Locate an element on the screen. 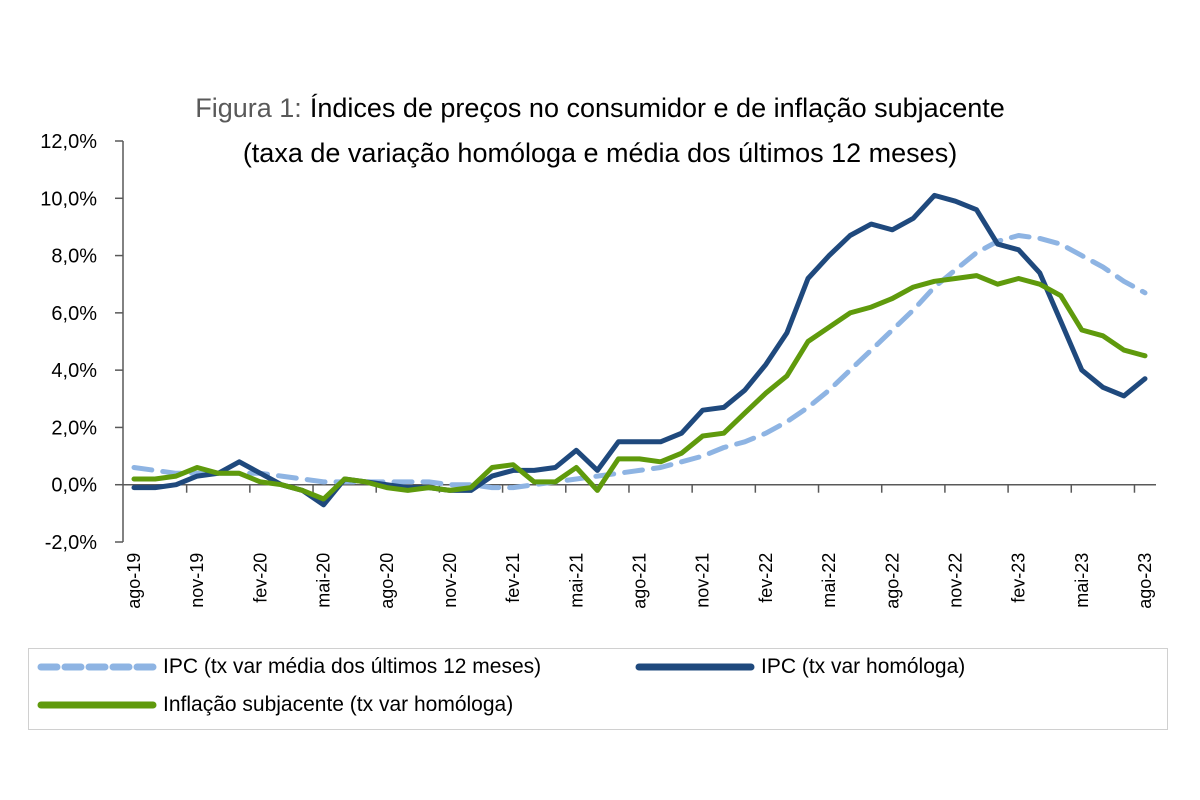 This screenshot has width=1200, height=800. x-tick-label: ago-23 is located at coordinates (1145, 581).